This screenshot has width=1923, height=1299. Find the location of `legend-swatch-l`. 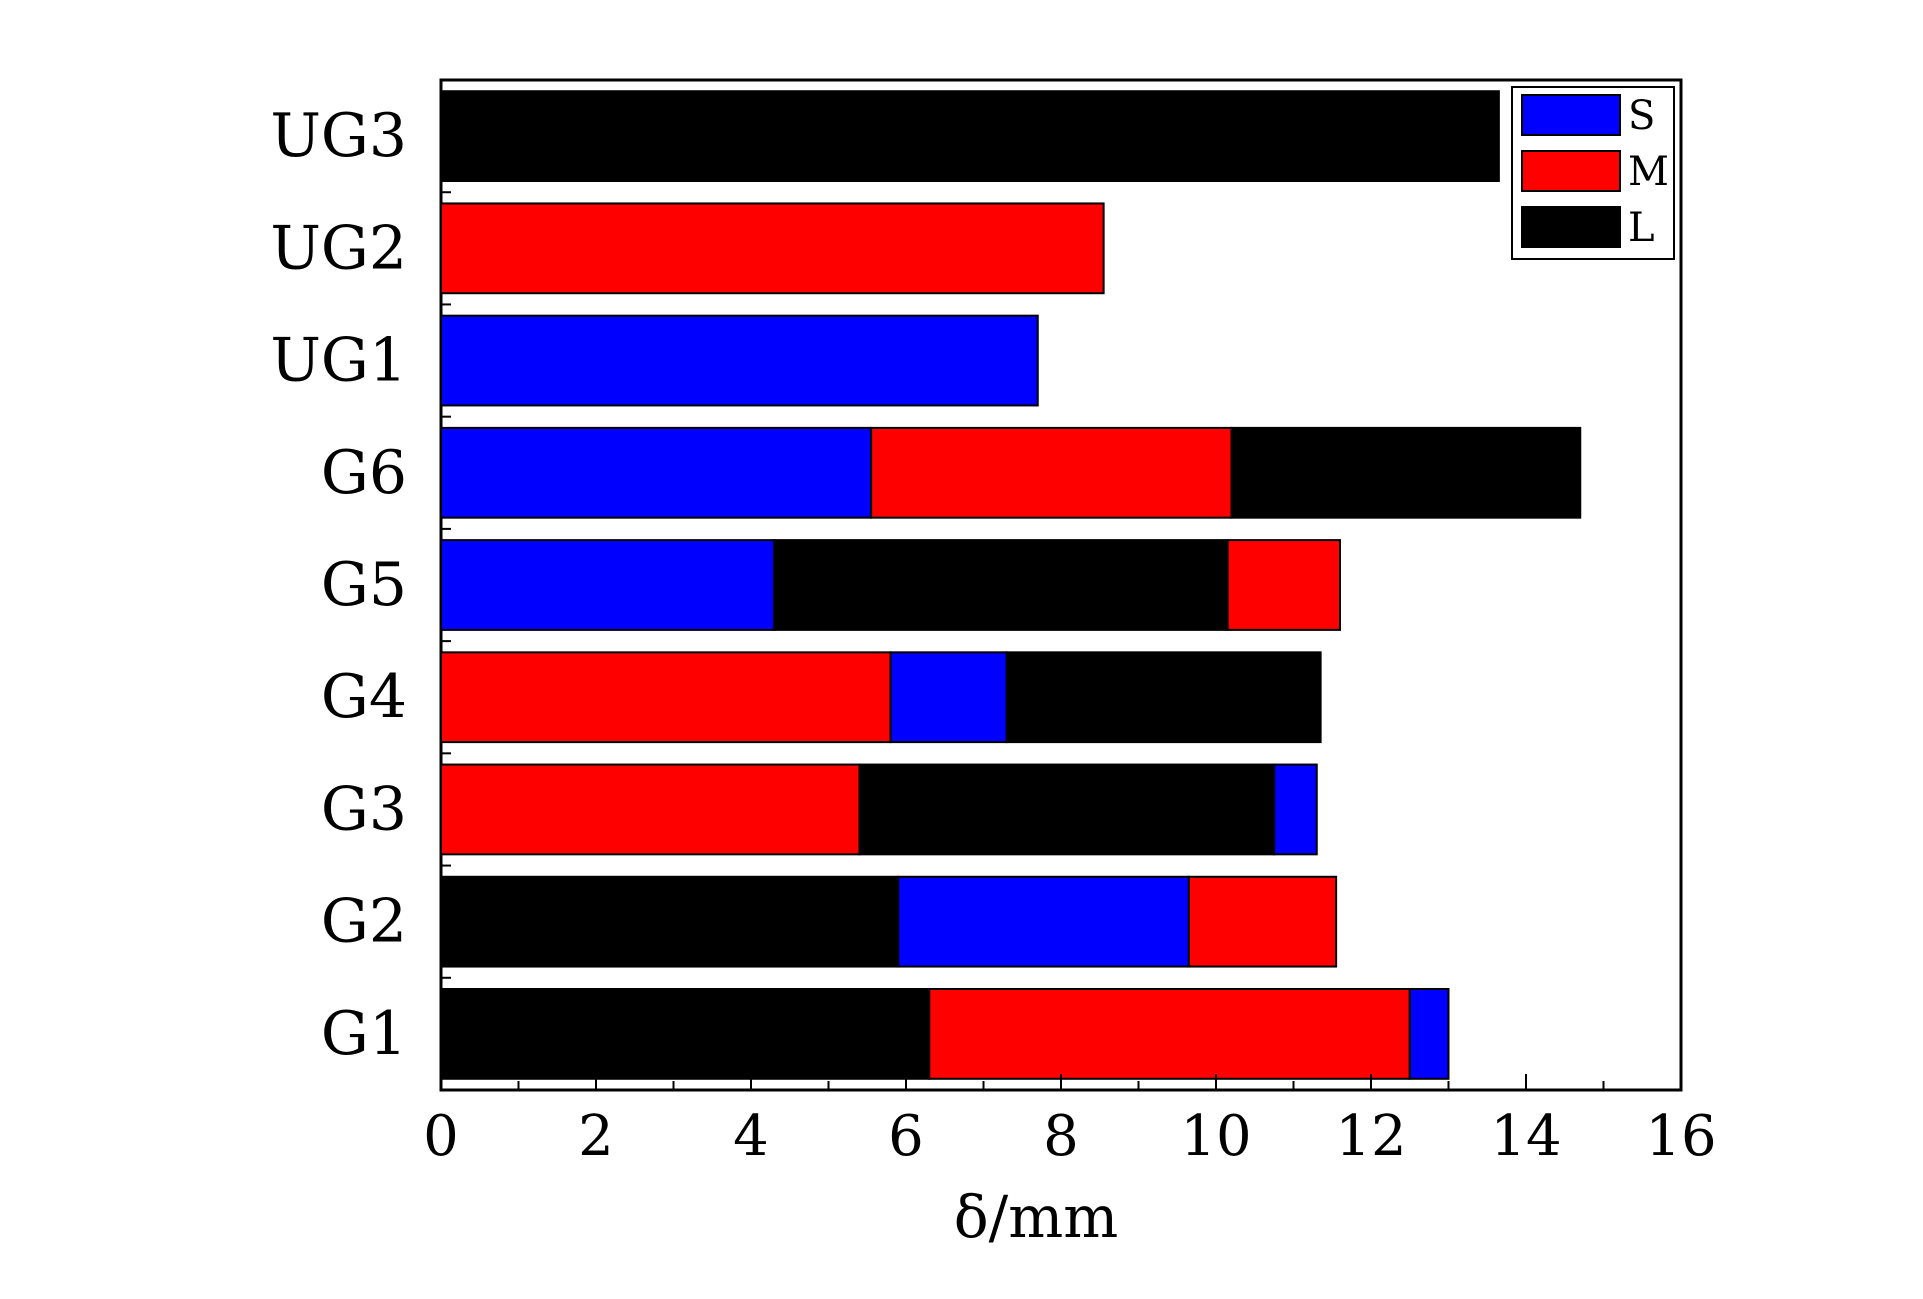

legend-swatch-l is located at coordinates (1571, 227).